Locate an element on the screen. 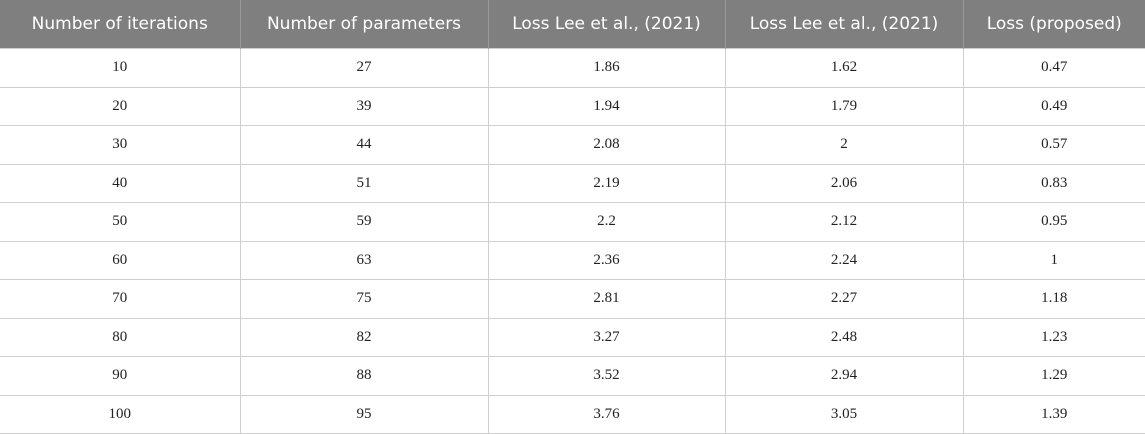 The height and width of the screenshot is (434, 1145). table-cell: 2.2 is located at coordinates (606, 222).